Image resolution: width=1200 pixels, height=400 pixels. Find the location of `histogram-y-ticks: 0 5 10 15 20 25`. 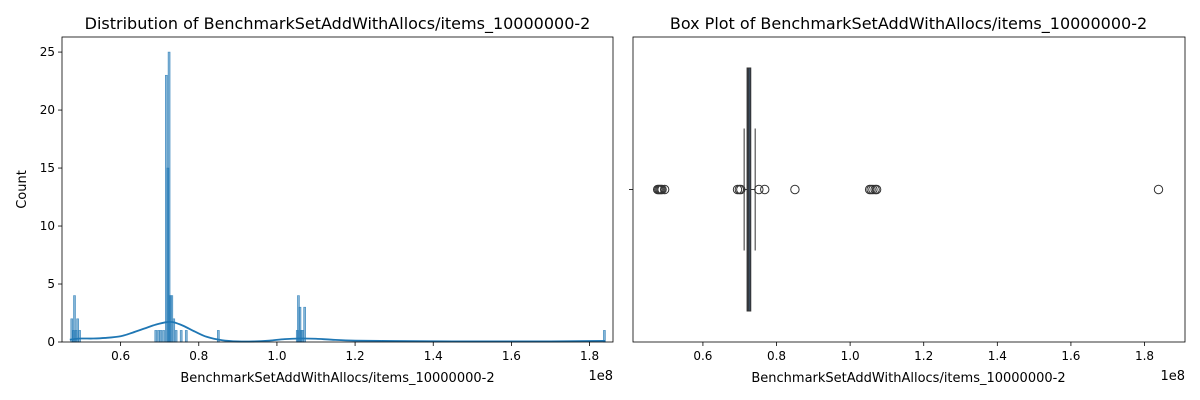

histogram-y-ticks: 0 5 10 15 20 25 is located at coordinates (51, 197).